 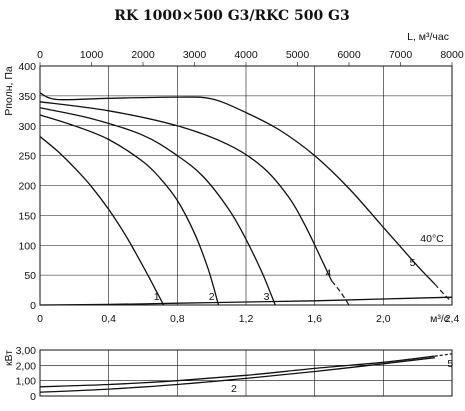 What do you see at coordinates (26, 351) in the screenshot?
I see `power-y-tick-label: 3,00` at bounding box center [26, 351].